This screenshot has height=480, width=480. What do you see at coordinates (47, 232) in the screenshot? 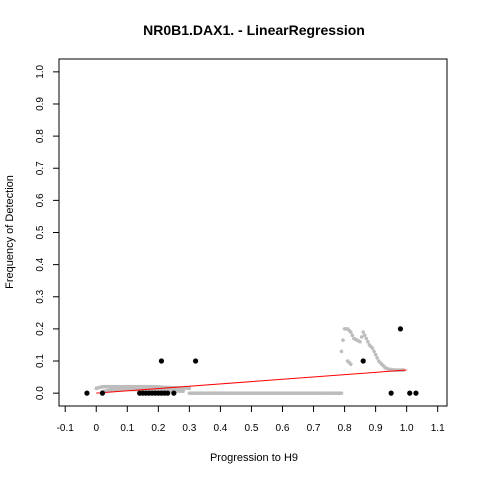
I see `y-axis: 0.0 0.1 0.2 0.3 0.4 0.5 0.6 0.7 0.8 0.9 1.0` at bounding box center [47, 232].